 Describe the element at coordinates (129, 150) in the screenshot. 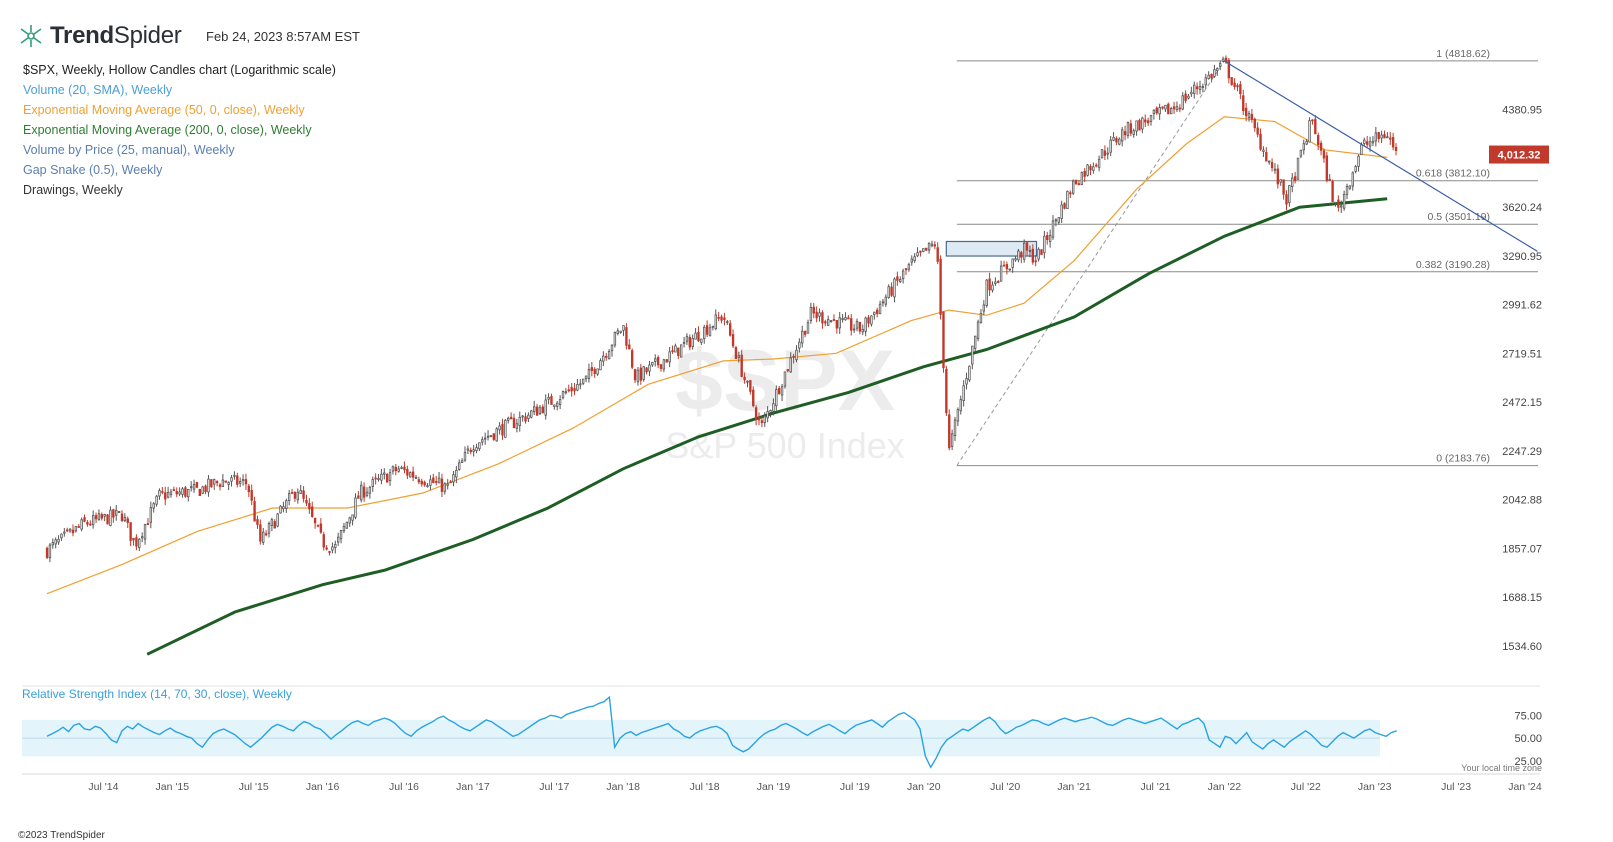

I see `indicator-legend-item: Volume by Price (25, manual), Weekly` at that location.